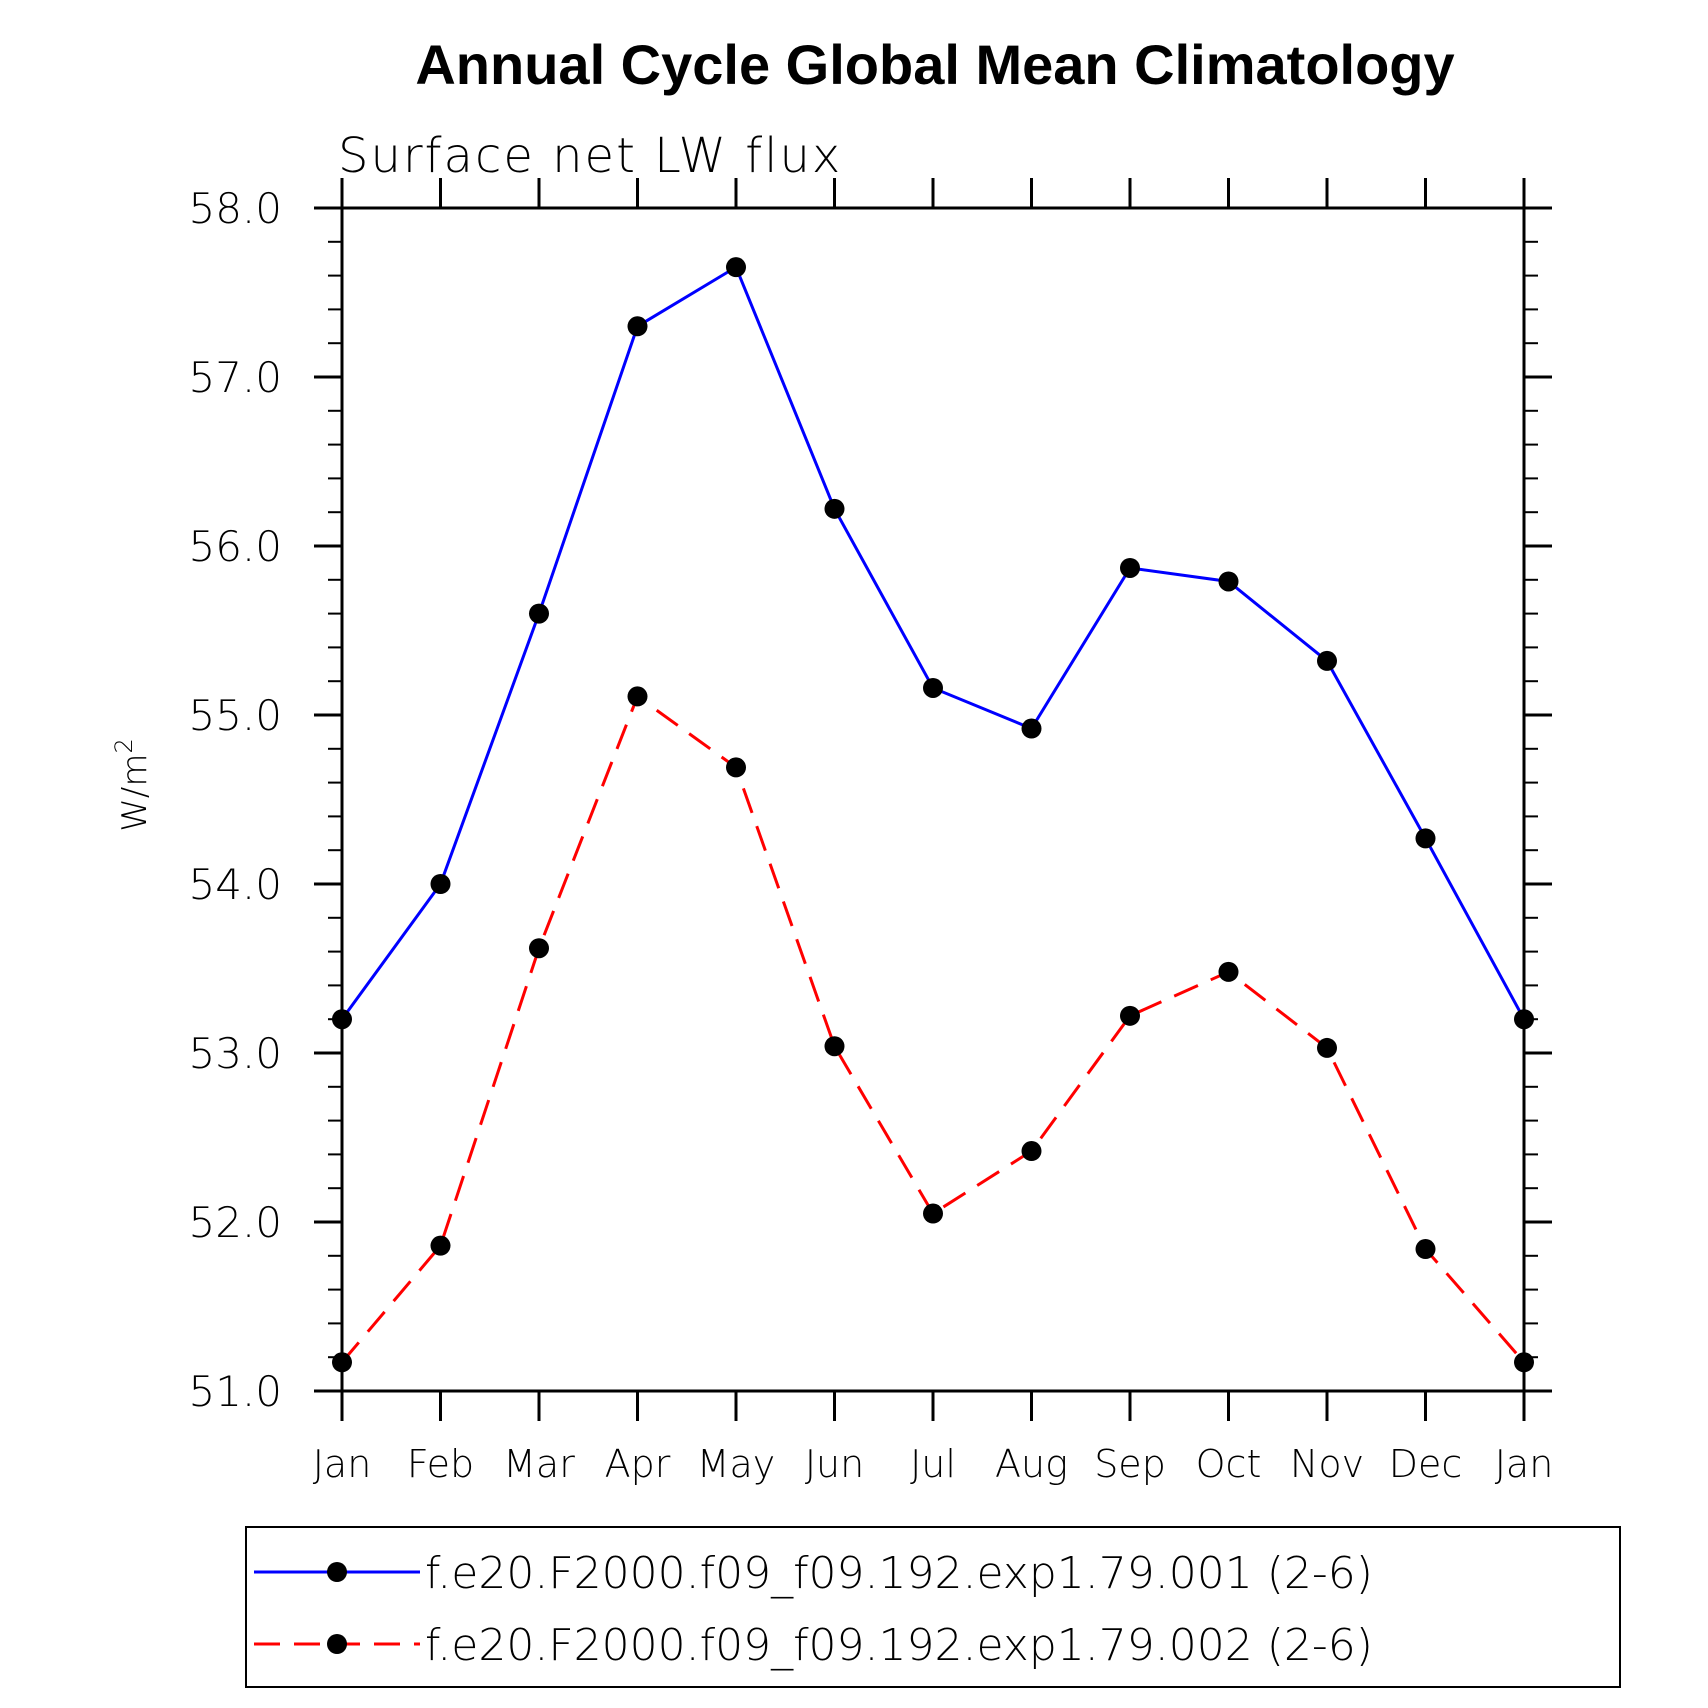  Describe the element at coordinates (1130, 1464) in the screenshot. I see `x-tick-label: Sep` at that location.